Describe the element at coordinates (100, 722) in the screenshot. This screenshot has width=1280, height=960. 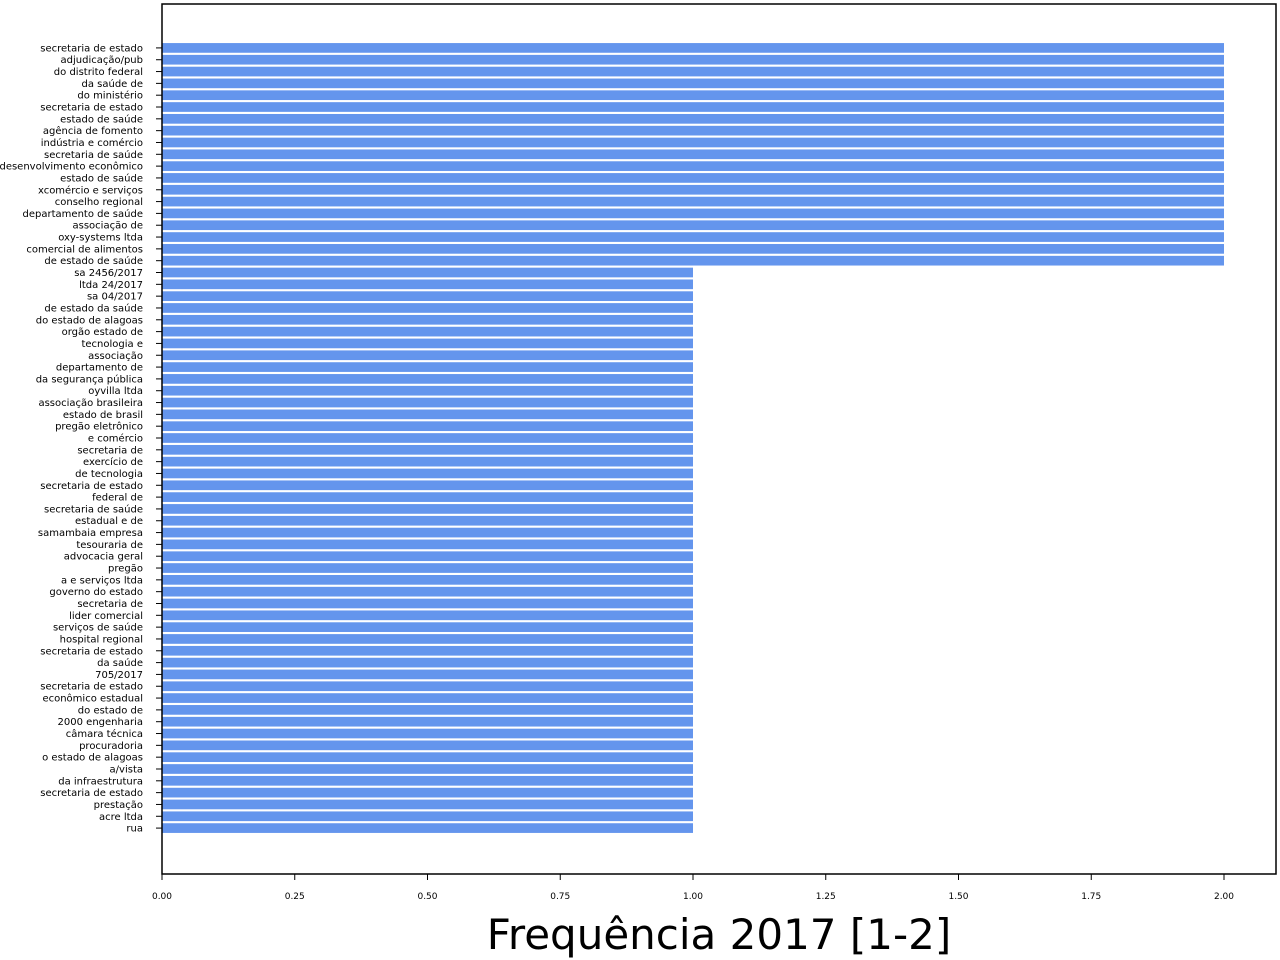
I see `y-tick-label: 2000 engenharia` at that location.